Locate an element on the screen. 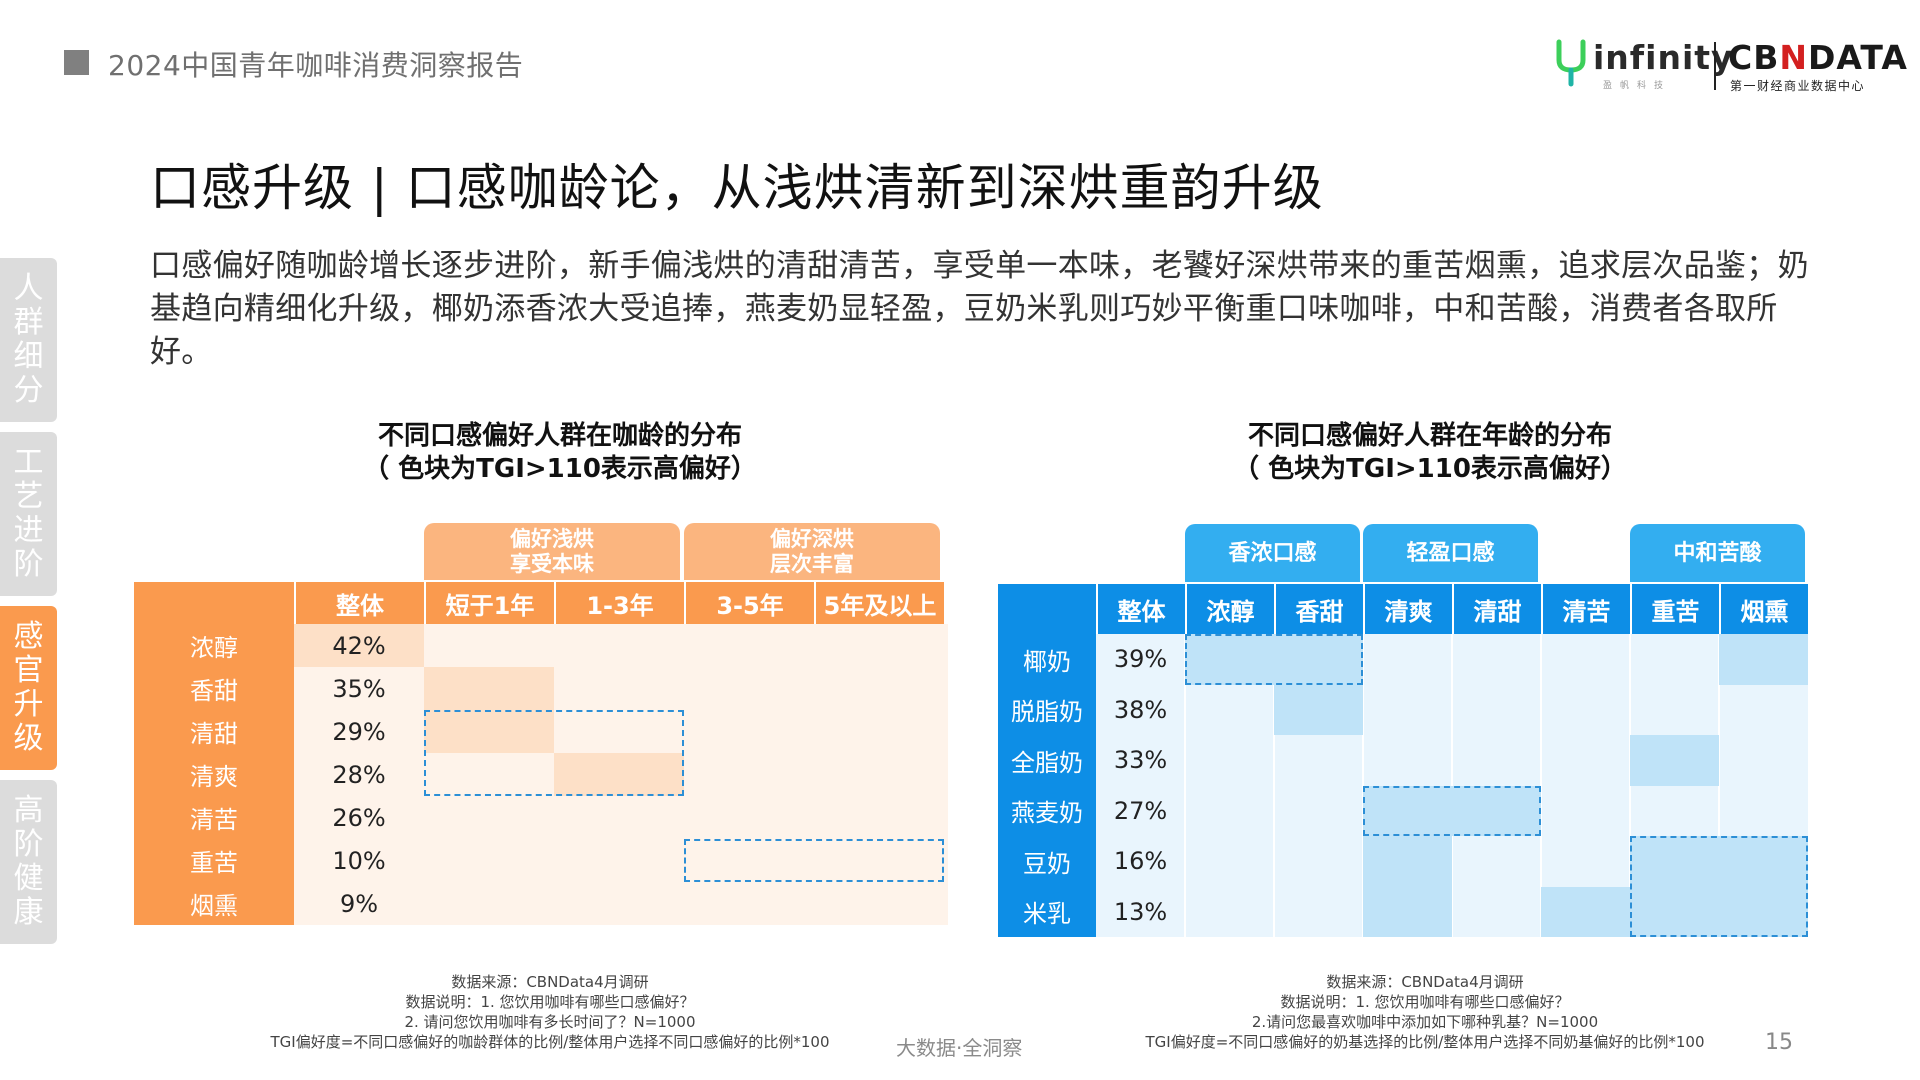  right-label-column is located at coordinates (1047, 785).